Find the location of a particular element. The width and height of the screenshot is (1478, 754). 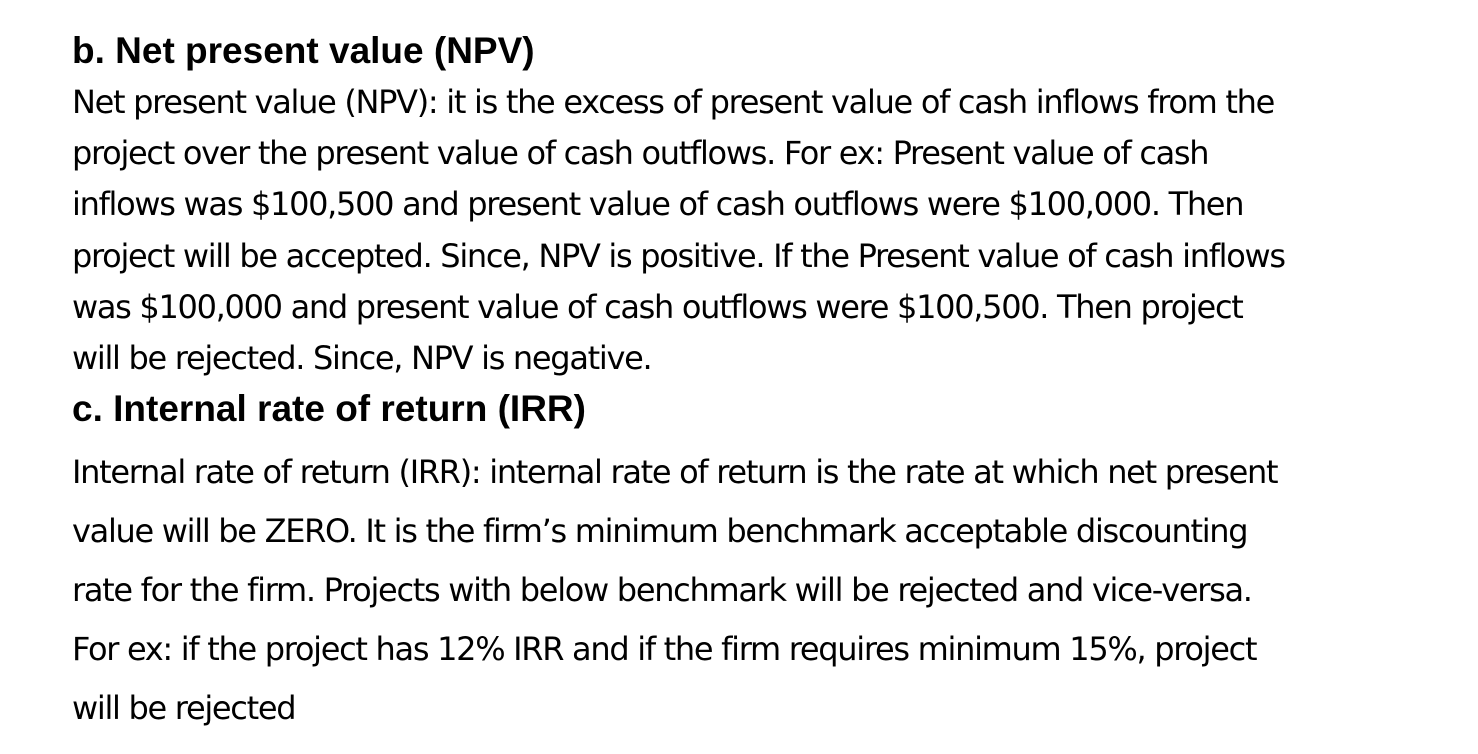

paragraph-line: will be rejected is located at coordinates (184, 708).